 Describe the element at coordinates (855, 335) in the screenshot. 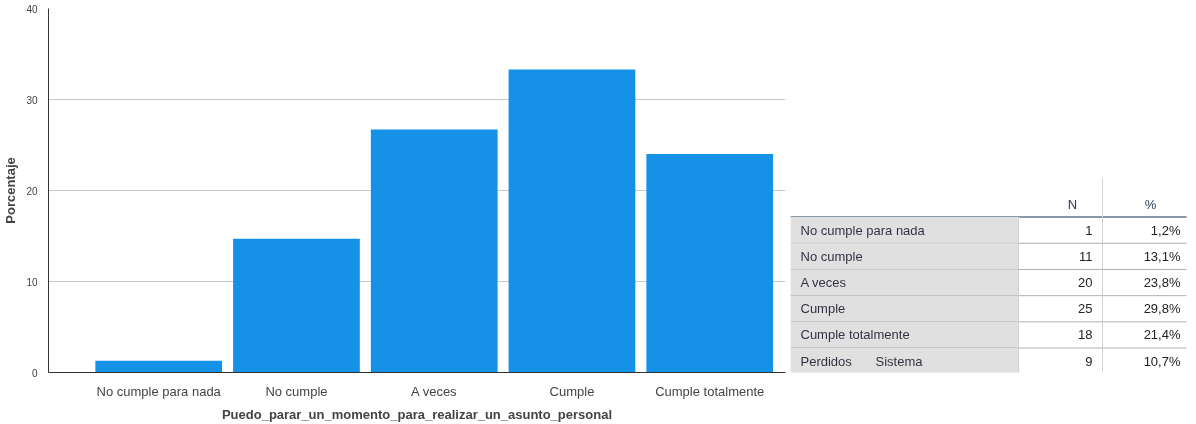

I see `category-label: Cumple totalmente` at that location.